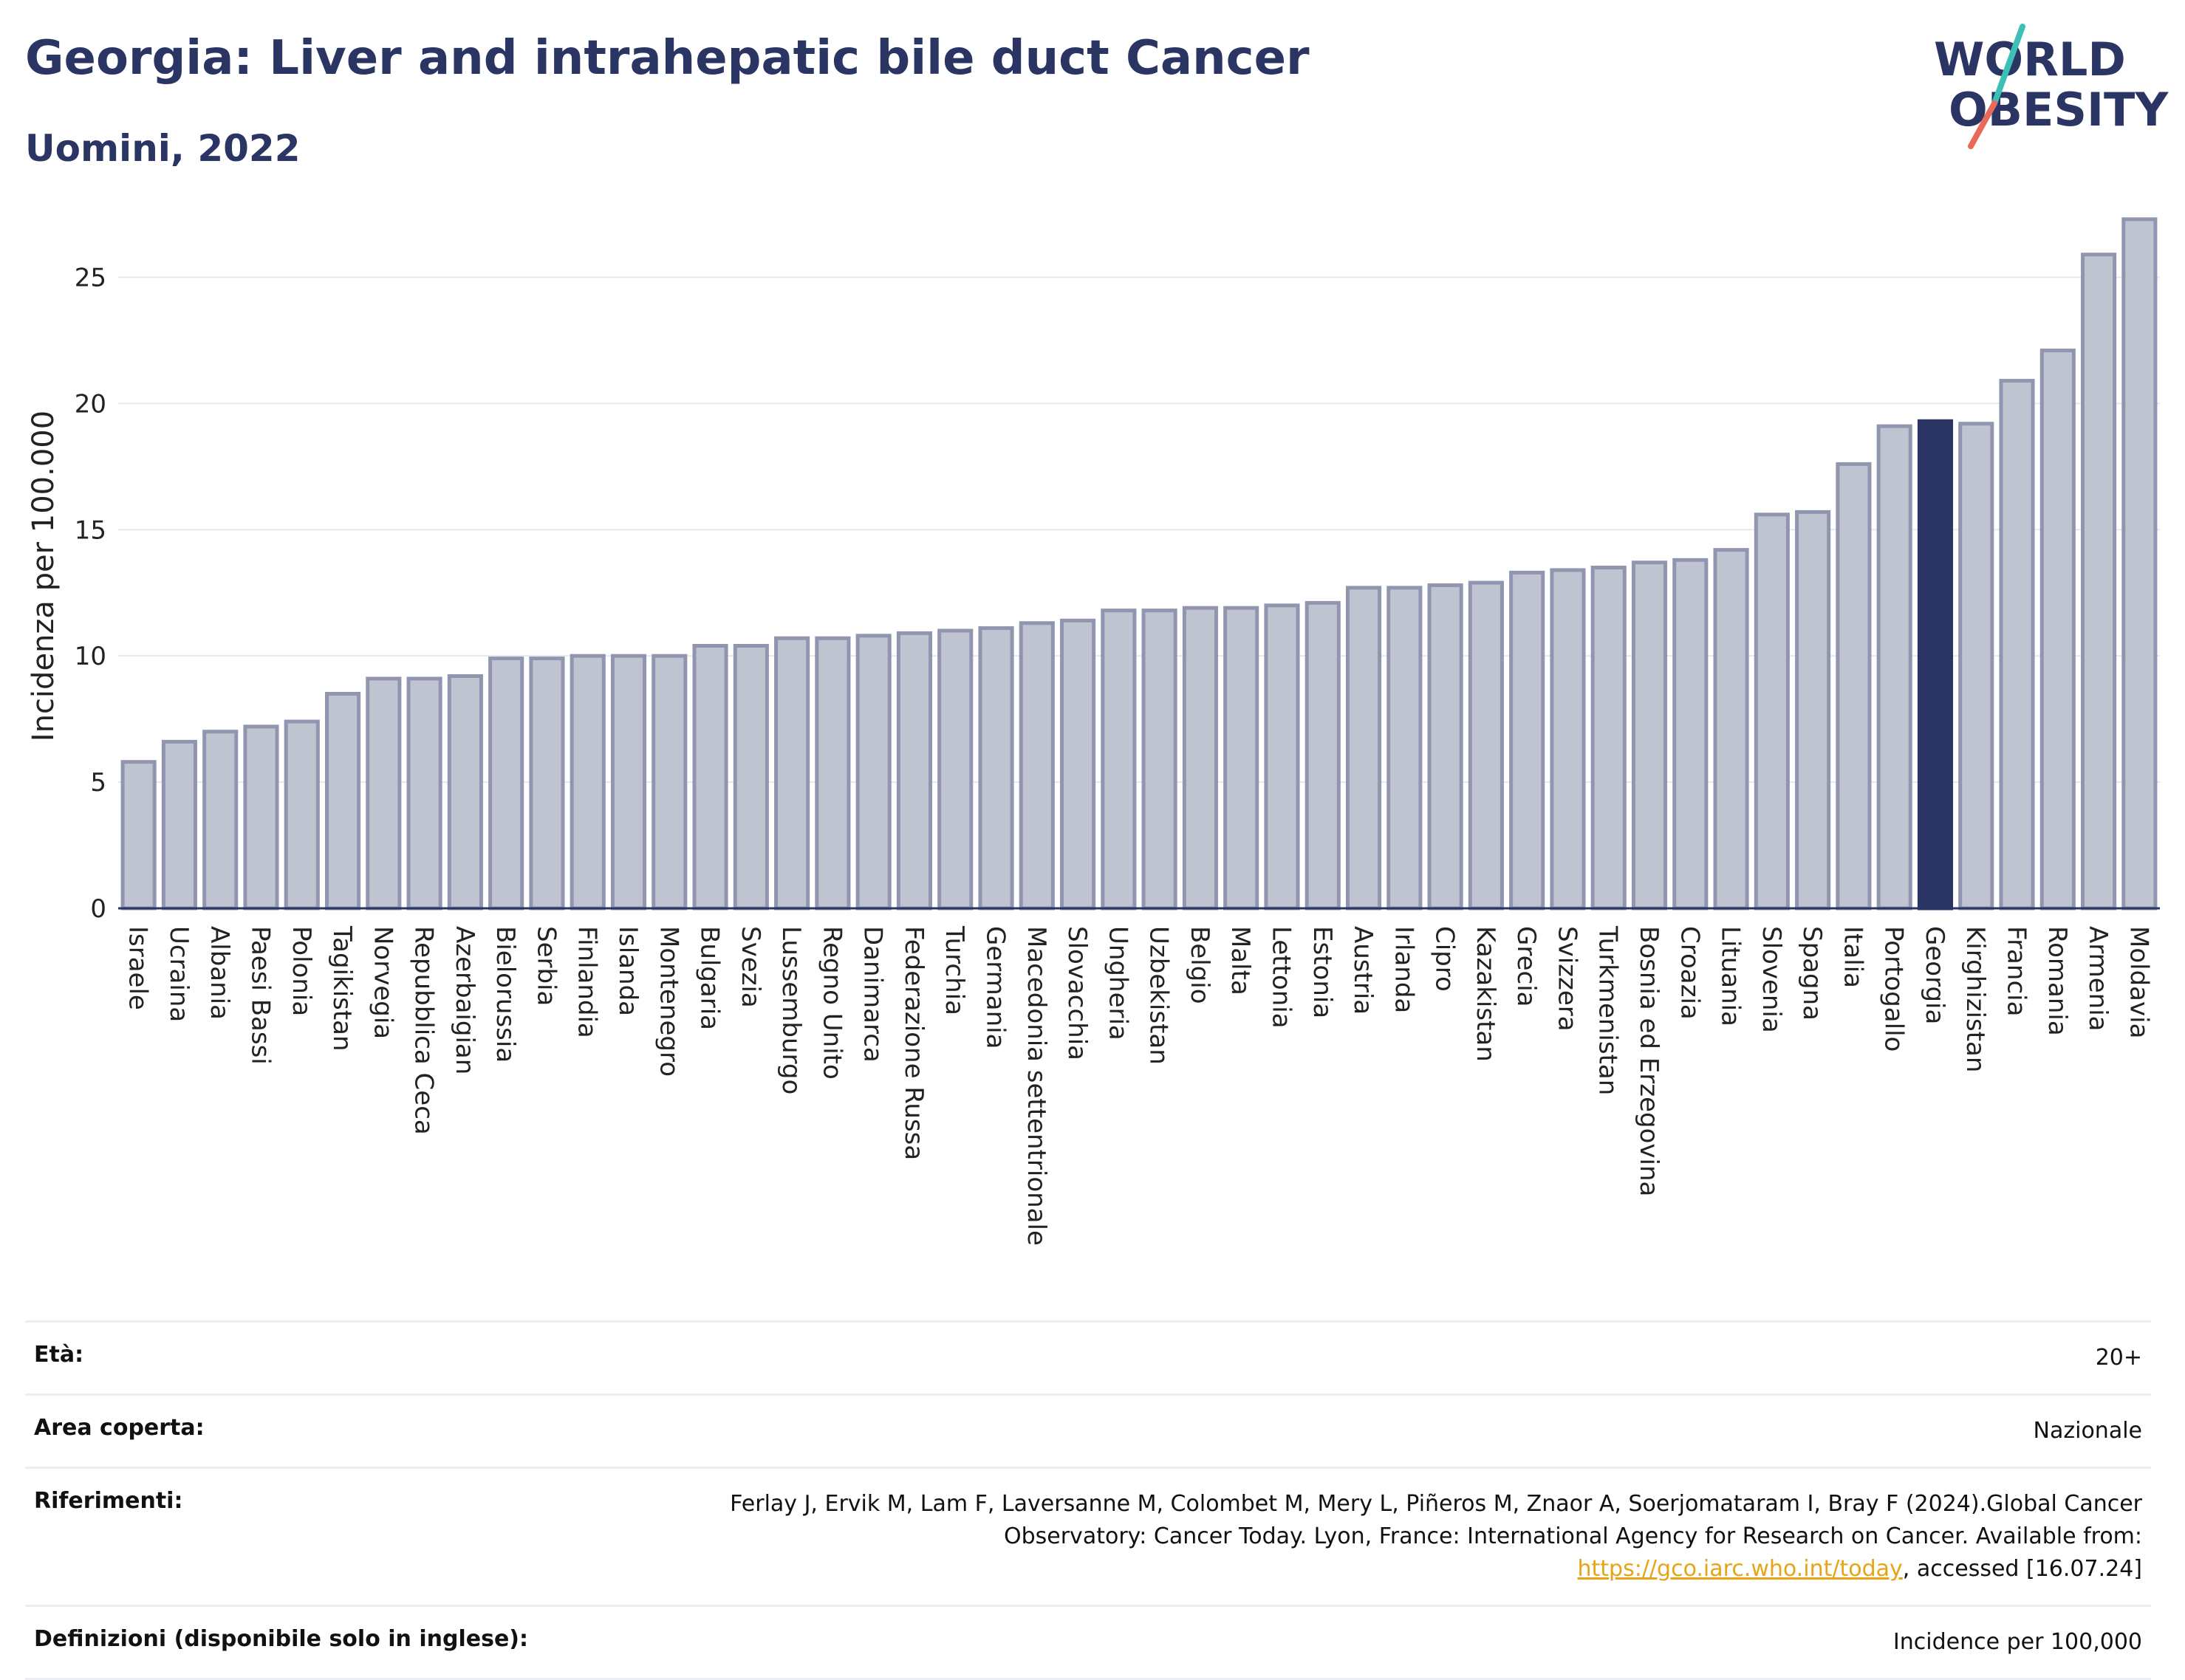 The image size is (2185, 1680). What do you see at coordinates (832, 1003) in the screenshot?
I see `x-tick-label: Regno Unito` at bounding box center [832, 1003].